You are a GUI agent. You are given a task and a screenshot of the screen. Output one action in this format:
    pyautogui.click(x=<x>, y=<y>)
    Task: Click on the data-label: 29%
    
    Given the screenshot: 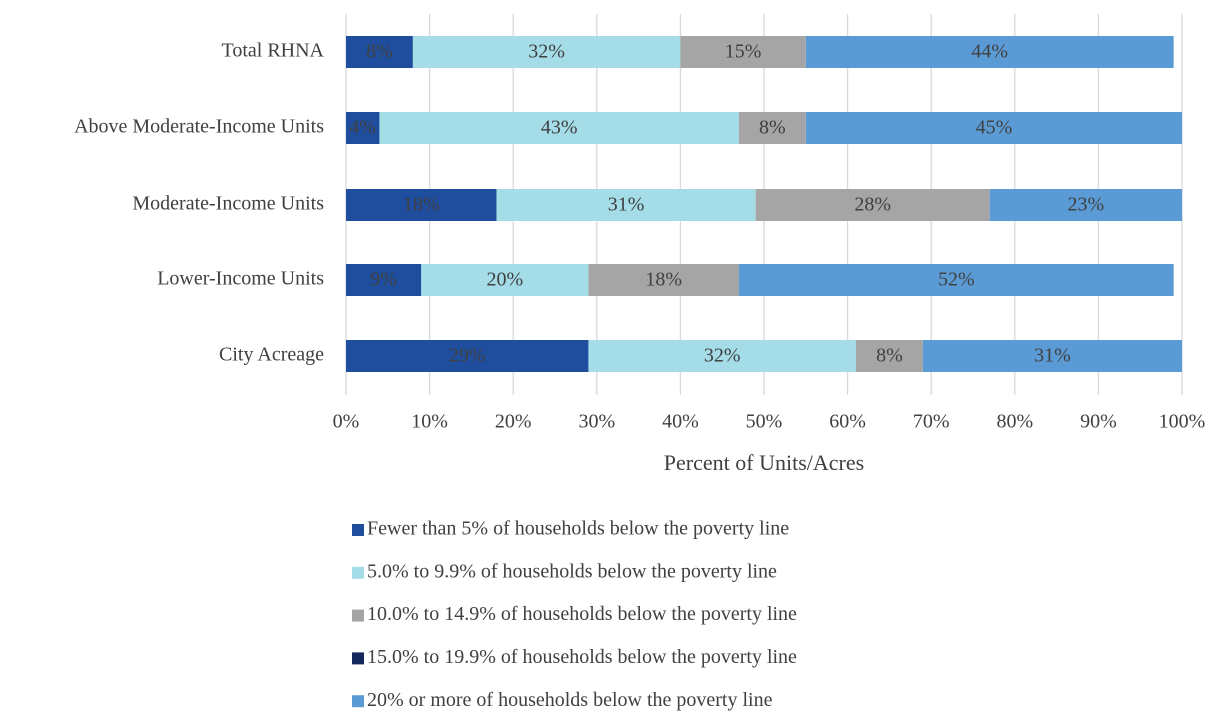 What is the action you would take?
    pyautogui.click(x=467, y=356)
    